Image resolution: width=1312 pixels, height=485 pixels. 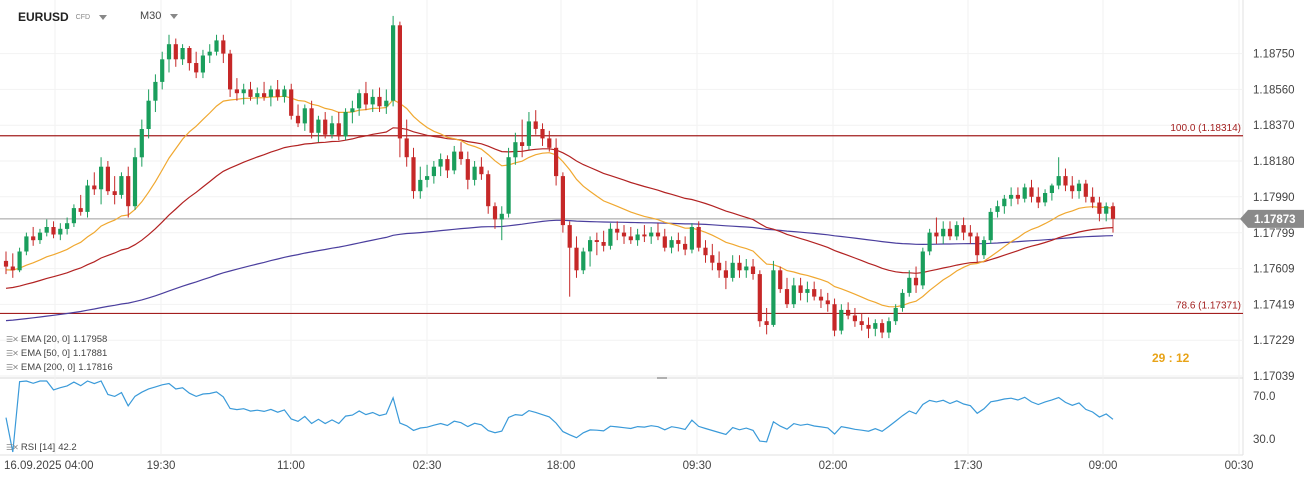 I want to click on fib-level-label: 100.0 (1.18314), so click(x=1205, y=128).